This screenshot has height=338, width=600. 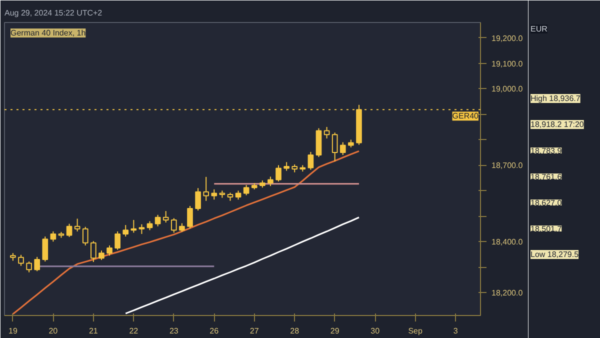 I want to click on ref-line-label: GER40, so click(x=466, y=116).